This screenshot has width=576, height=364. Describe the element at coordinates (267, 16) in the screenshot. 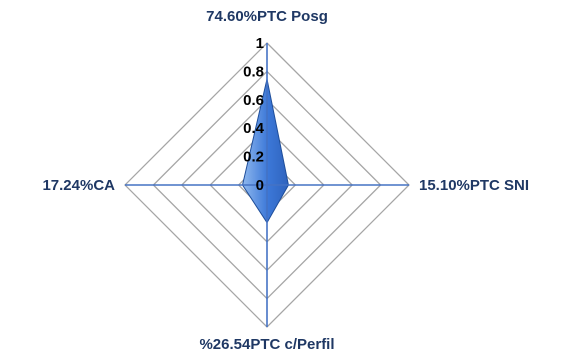

I see `axis-label-ptc-posg: 74.60%PTC Posg` at that location.